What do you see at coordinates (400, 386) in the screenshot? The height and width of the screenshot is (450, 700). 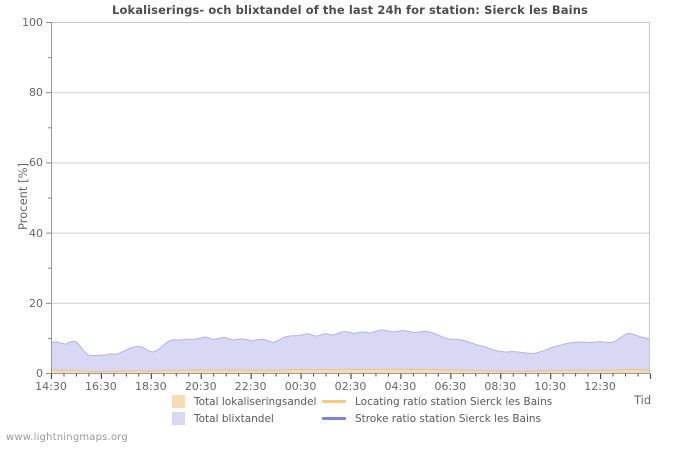 I see `x-axis-tick-label: 04:30` at bounding box center [400, 386].